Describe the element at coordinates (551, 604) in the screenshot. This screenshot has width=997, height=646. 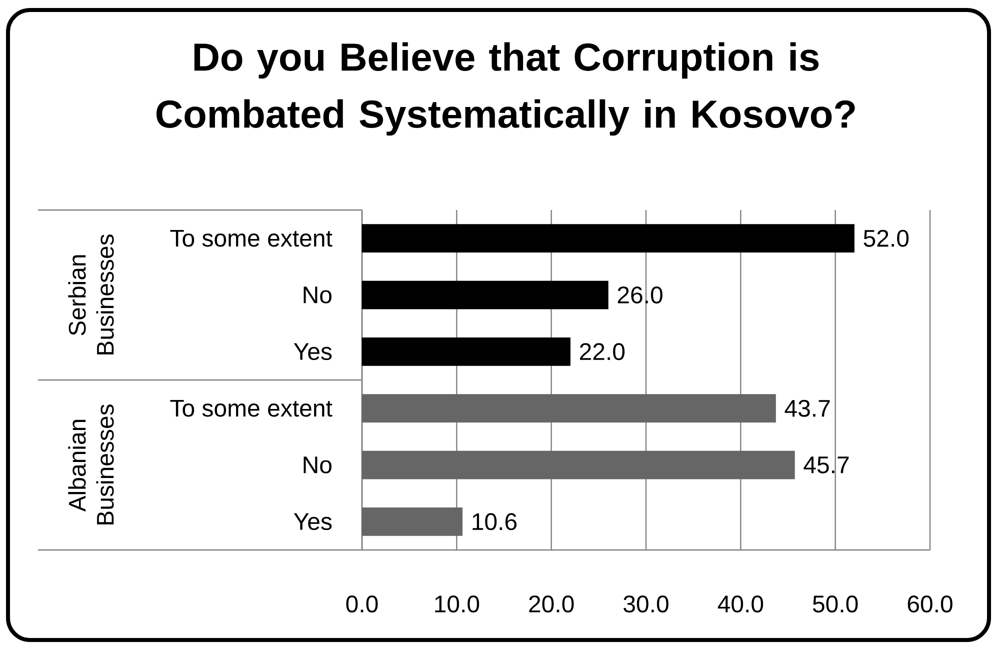
I see `x-tick-label: 20.0` at that location.